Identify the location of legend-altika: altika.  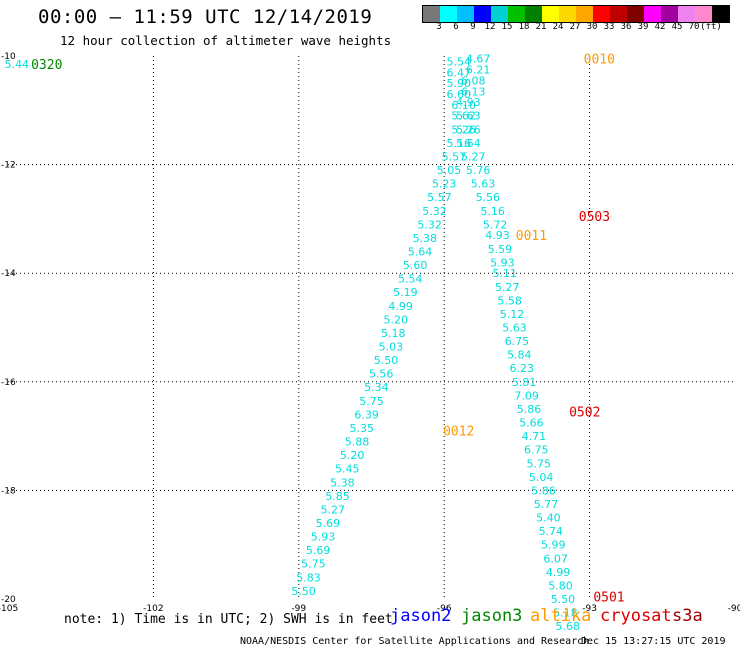
(561, 616).